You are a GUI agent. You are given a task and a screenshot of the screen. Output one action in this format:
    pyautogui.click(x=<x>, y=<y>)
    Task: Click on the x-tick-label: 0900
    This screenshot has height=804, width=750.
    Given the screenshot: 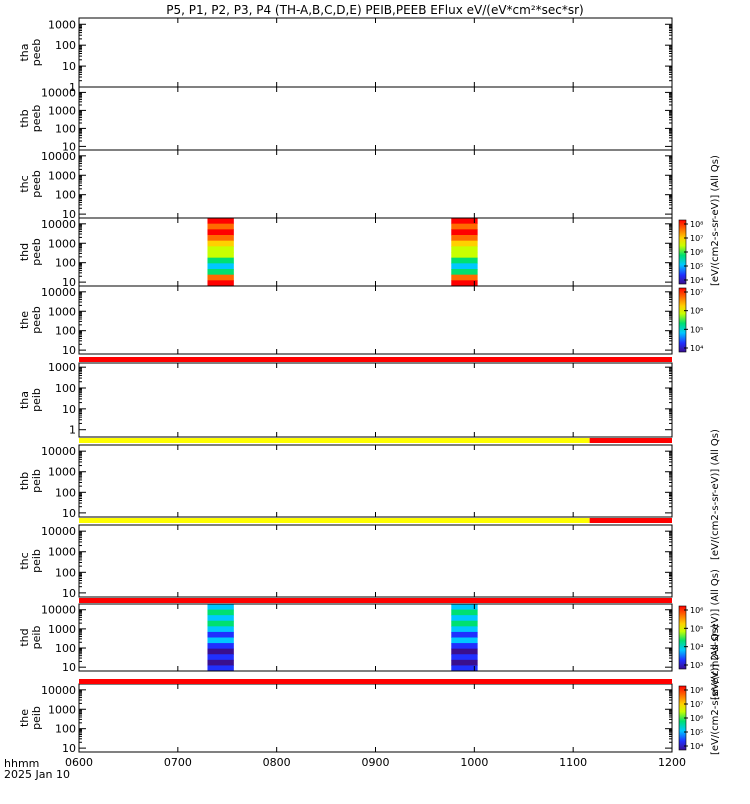 What is the action you would take?
    pyautogui.click(x=376, y=762)
    